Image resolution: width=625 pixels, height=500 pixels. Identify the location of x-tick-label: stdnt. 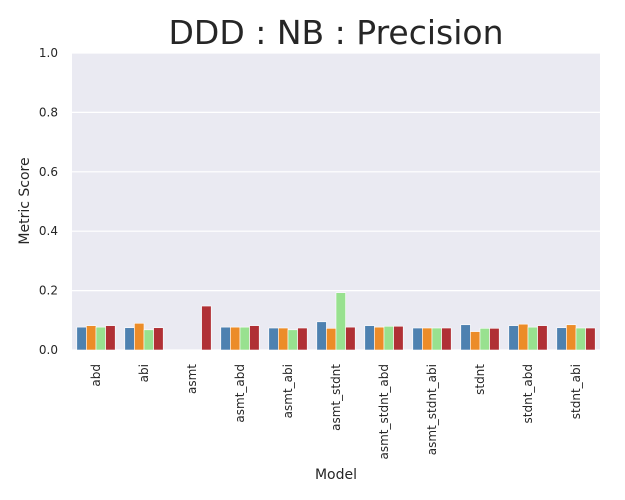
(480, 379).